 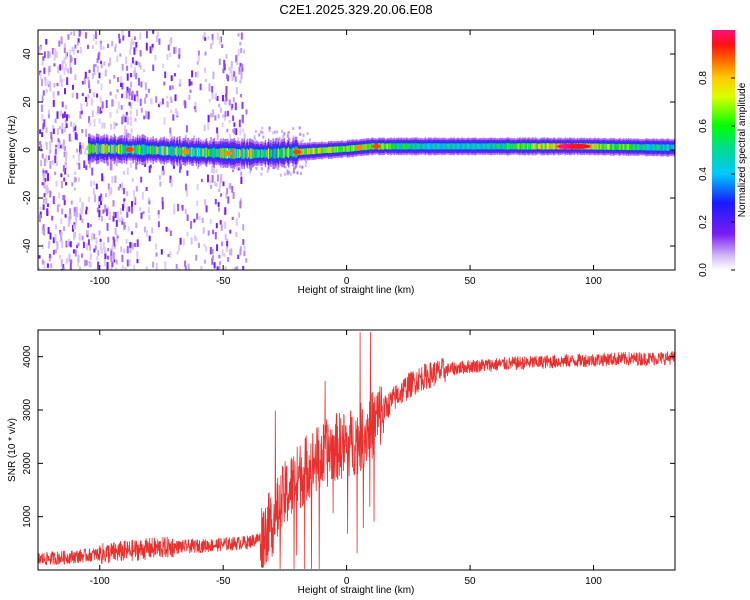 What do you see at coordinates (703, 78) in the screenshot?
I see `colorbar-tick-label: 0.8` at bounding box center [703, 78].